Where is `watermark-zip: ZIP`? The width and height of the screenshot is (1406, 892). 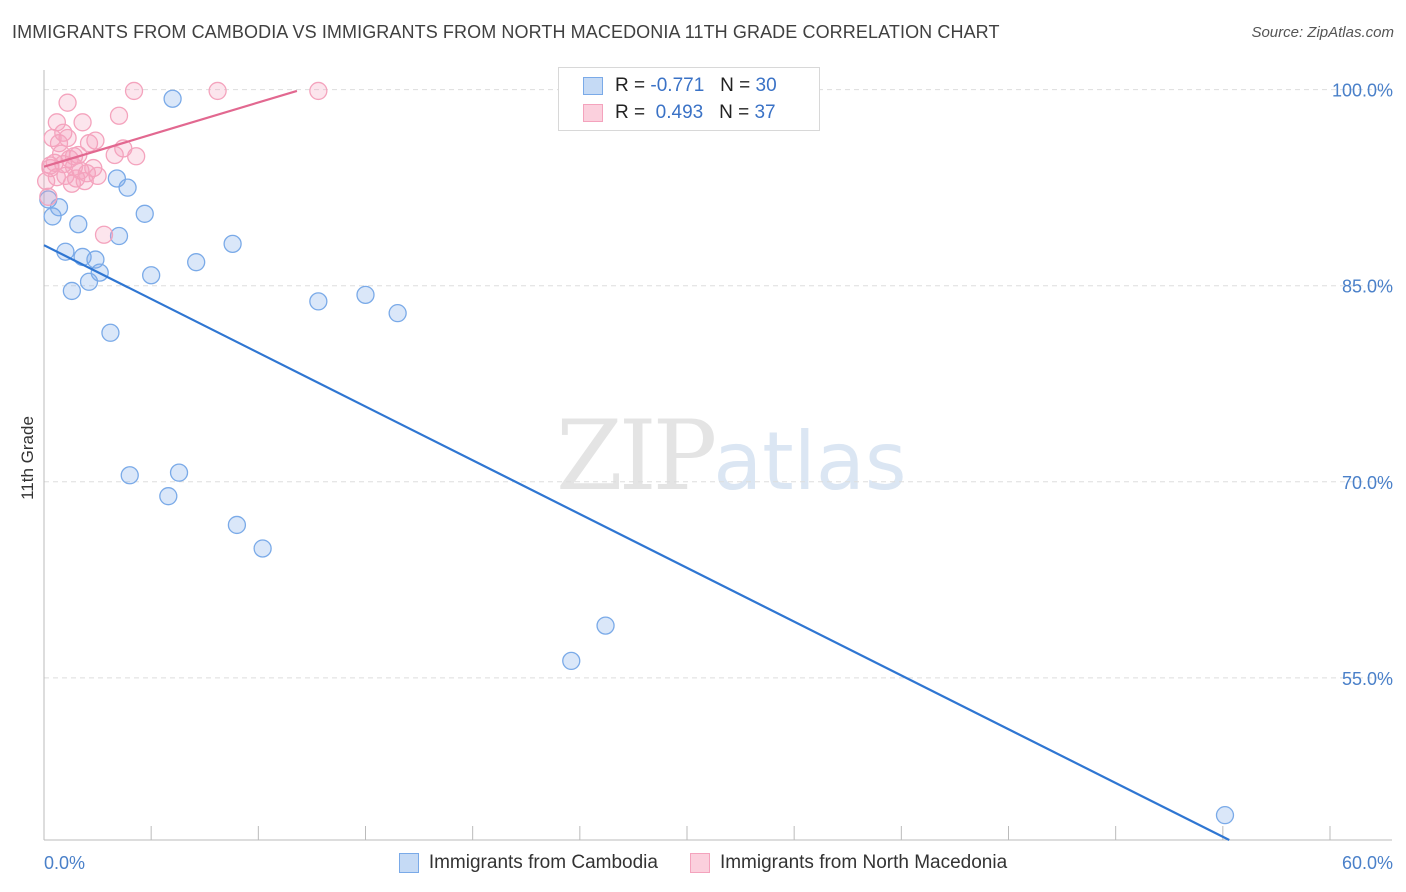 watermark-zip: ZIP is located at coordinates (636, 456).